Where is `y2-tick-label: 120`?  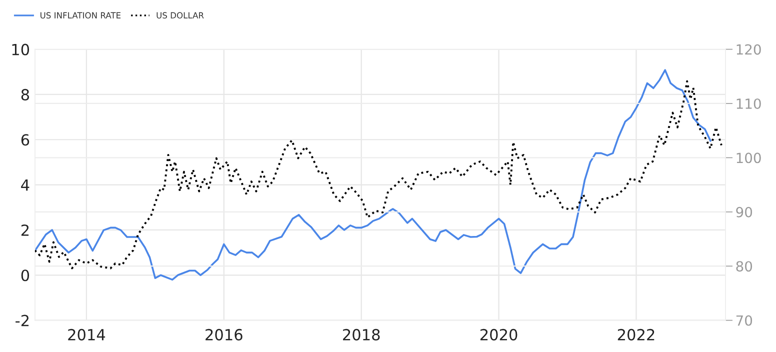 y2-tick-label: 120 is located at coordinates (748, 49).